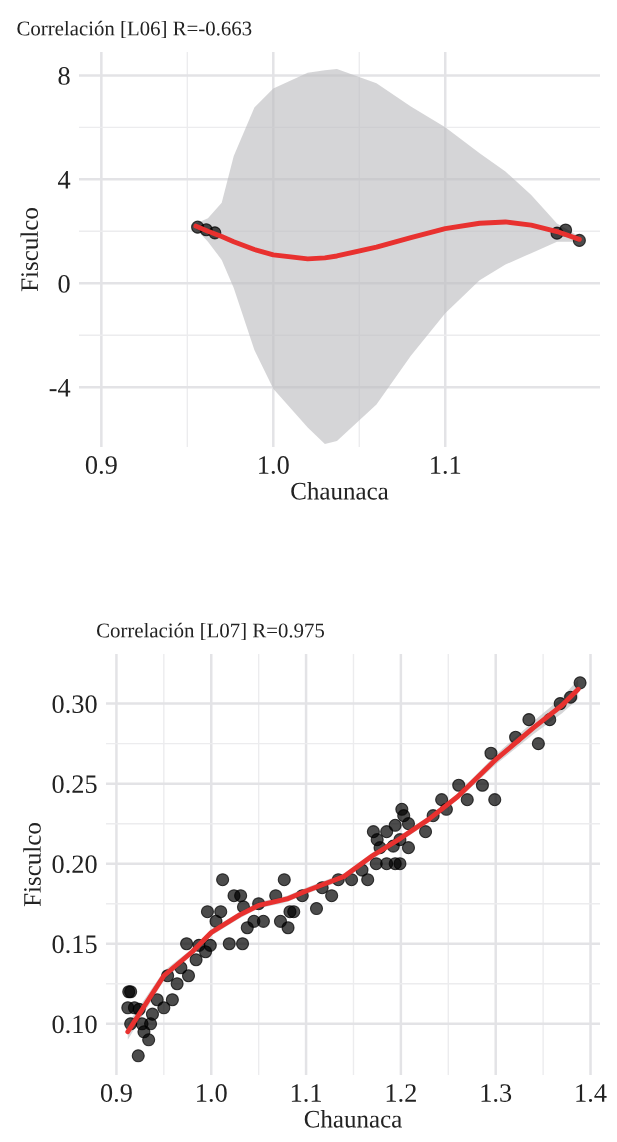  I want to click on y-tick-label: 0, so click(64, 283).